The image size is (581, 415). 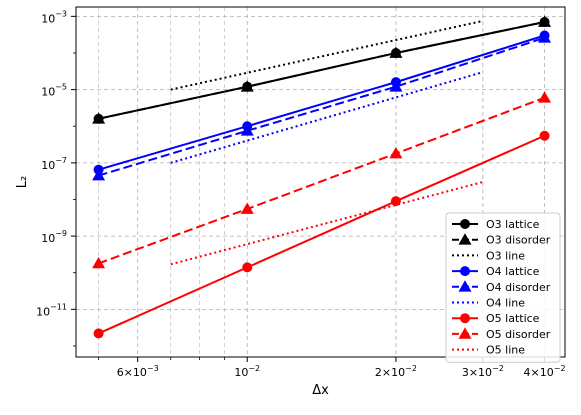 I want to click on legend-box, so click(x=503, y=287).